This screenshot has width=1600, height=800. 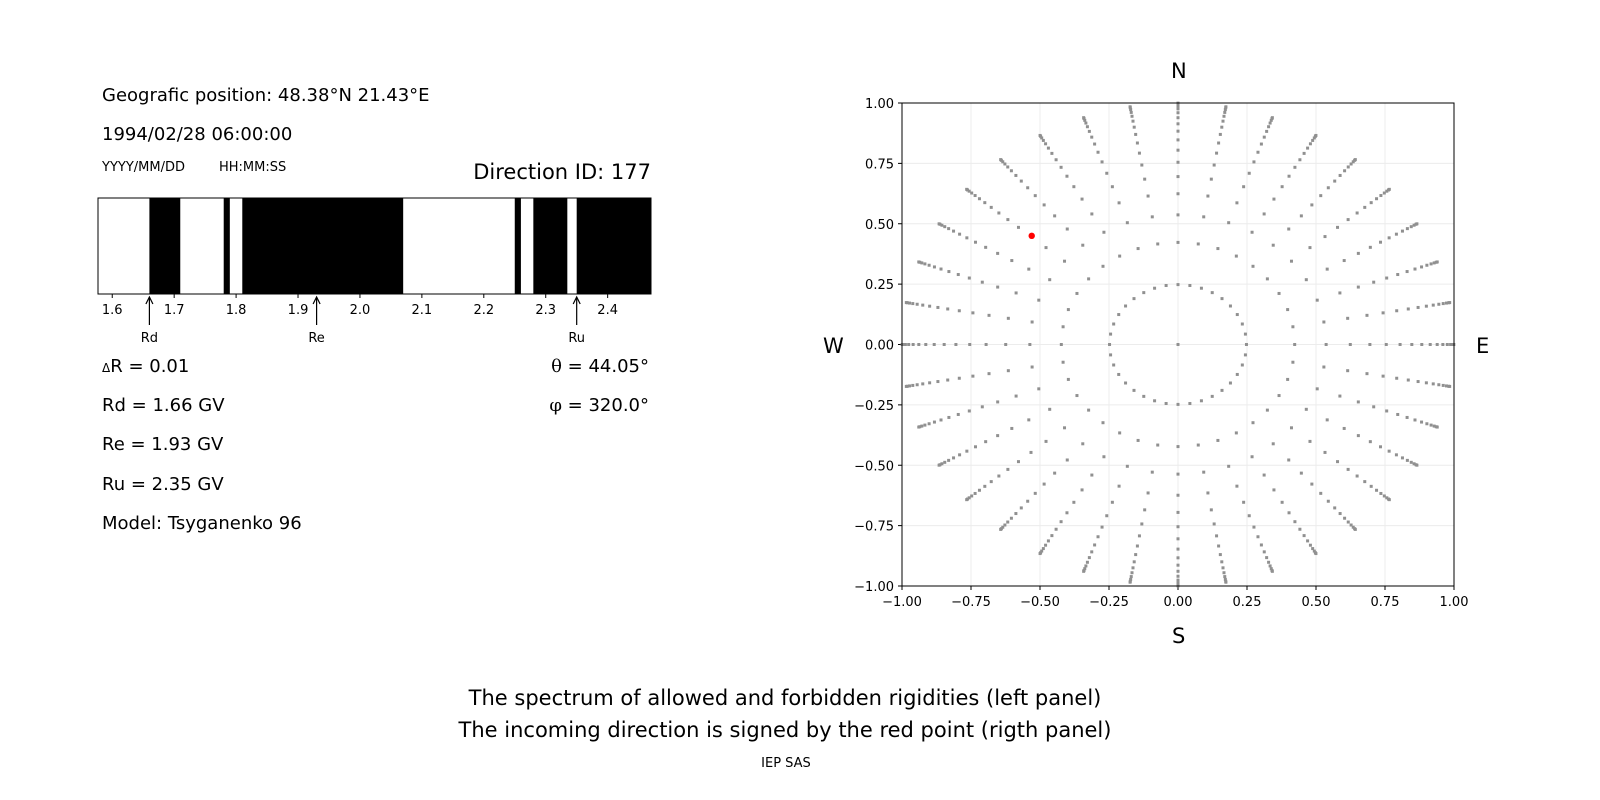 I want to click on rd-value: Rd = 1.66 GV, so click(x=163, y=405).